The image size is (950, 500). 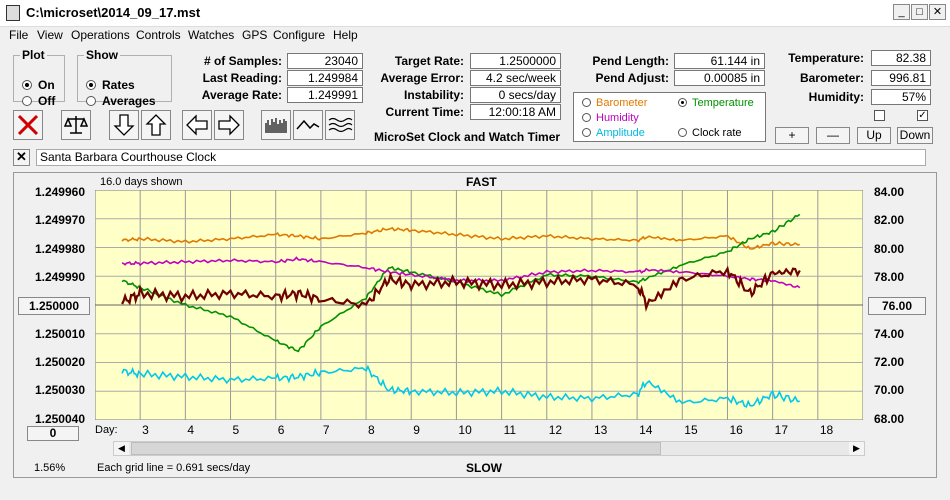 I want to click on y-left-tick: 1.249990, so click(x=59, y=277).